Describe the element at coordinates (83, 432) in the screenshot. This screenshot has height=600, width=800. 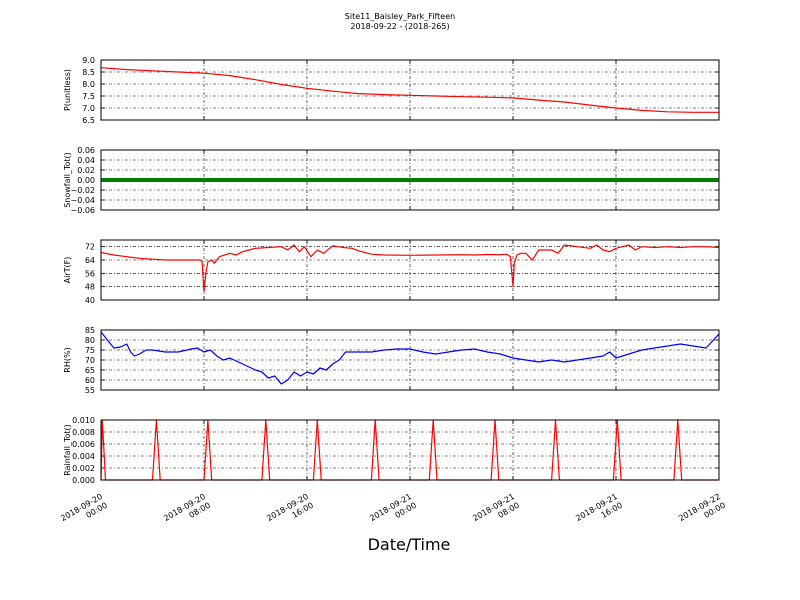
I see `y-tick-label: 0.008` at that location.